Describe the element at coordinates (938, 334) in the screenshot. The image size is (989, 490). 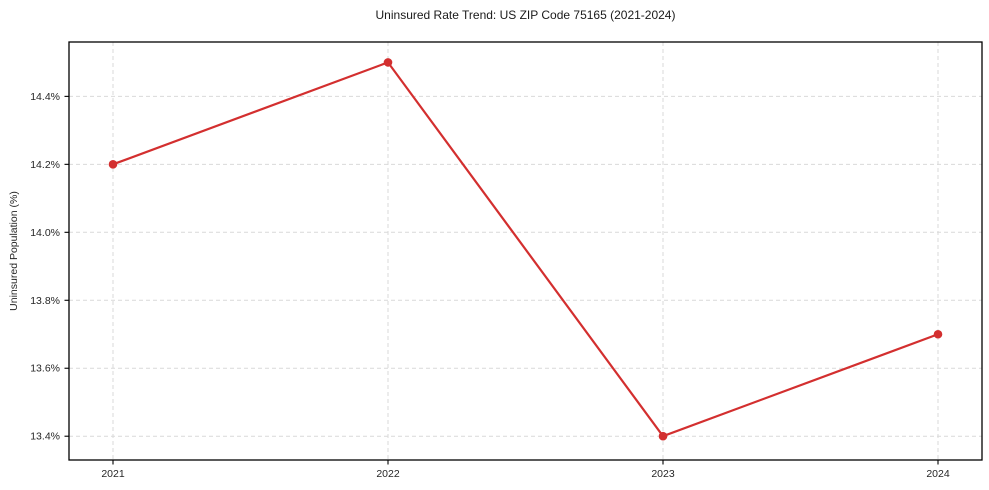
I see `data-point-2024` at that location.